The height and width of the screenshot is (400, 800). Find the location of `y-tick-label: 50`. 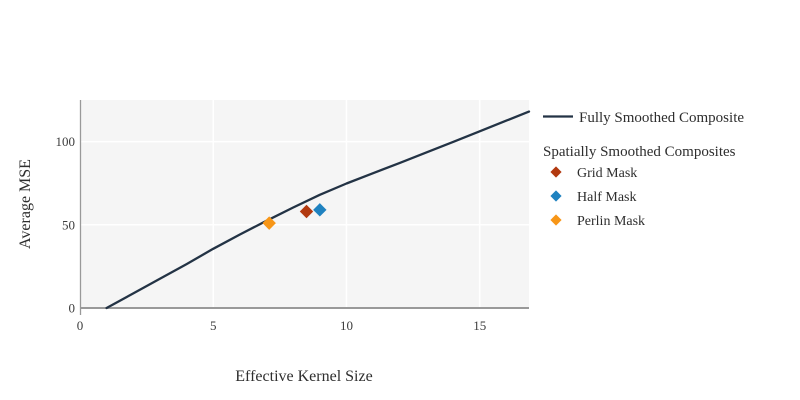

y-tick-label: 50 is located at coordinates (68, 224).